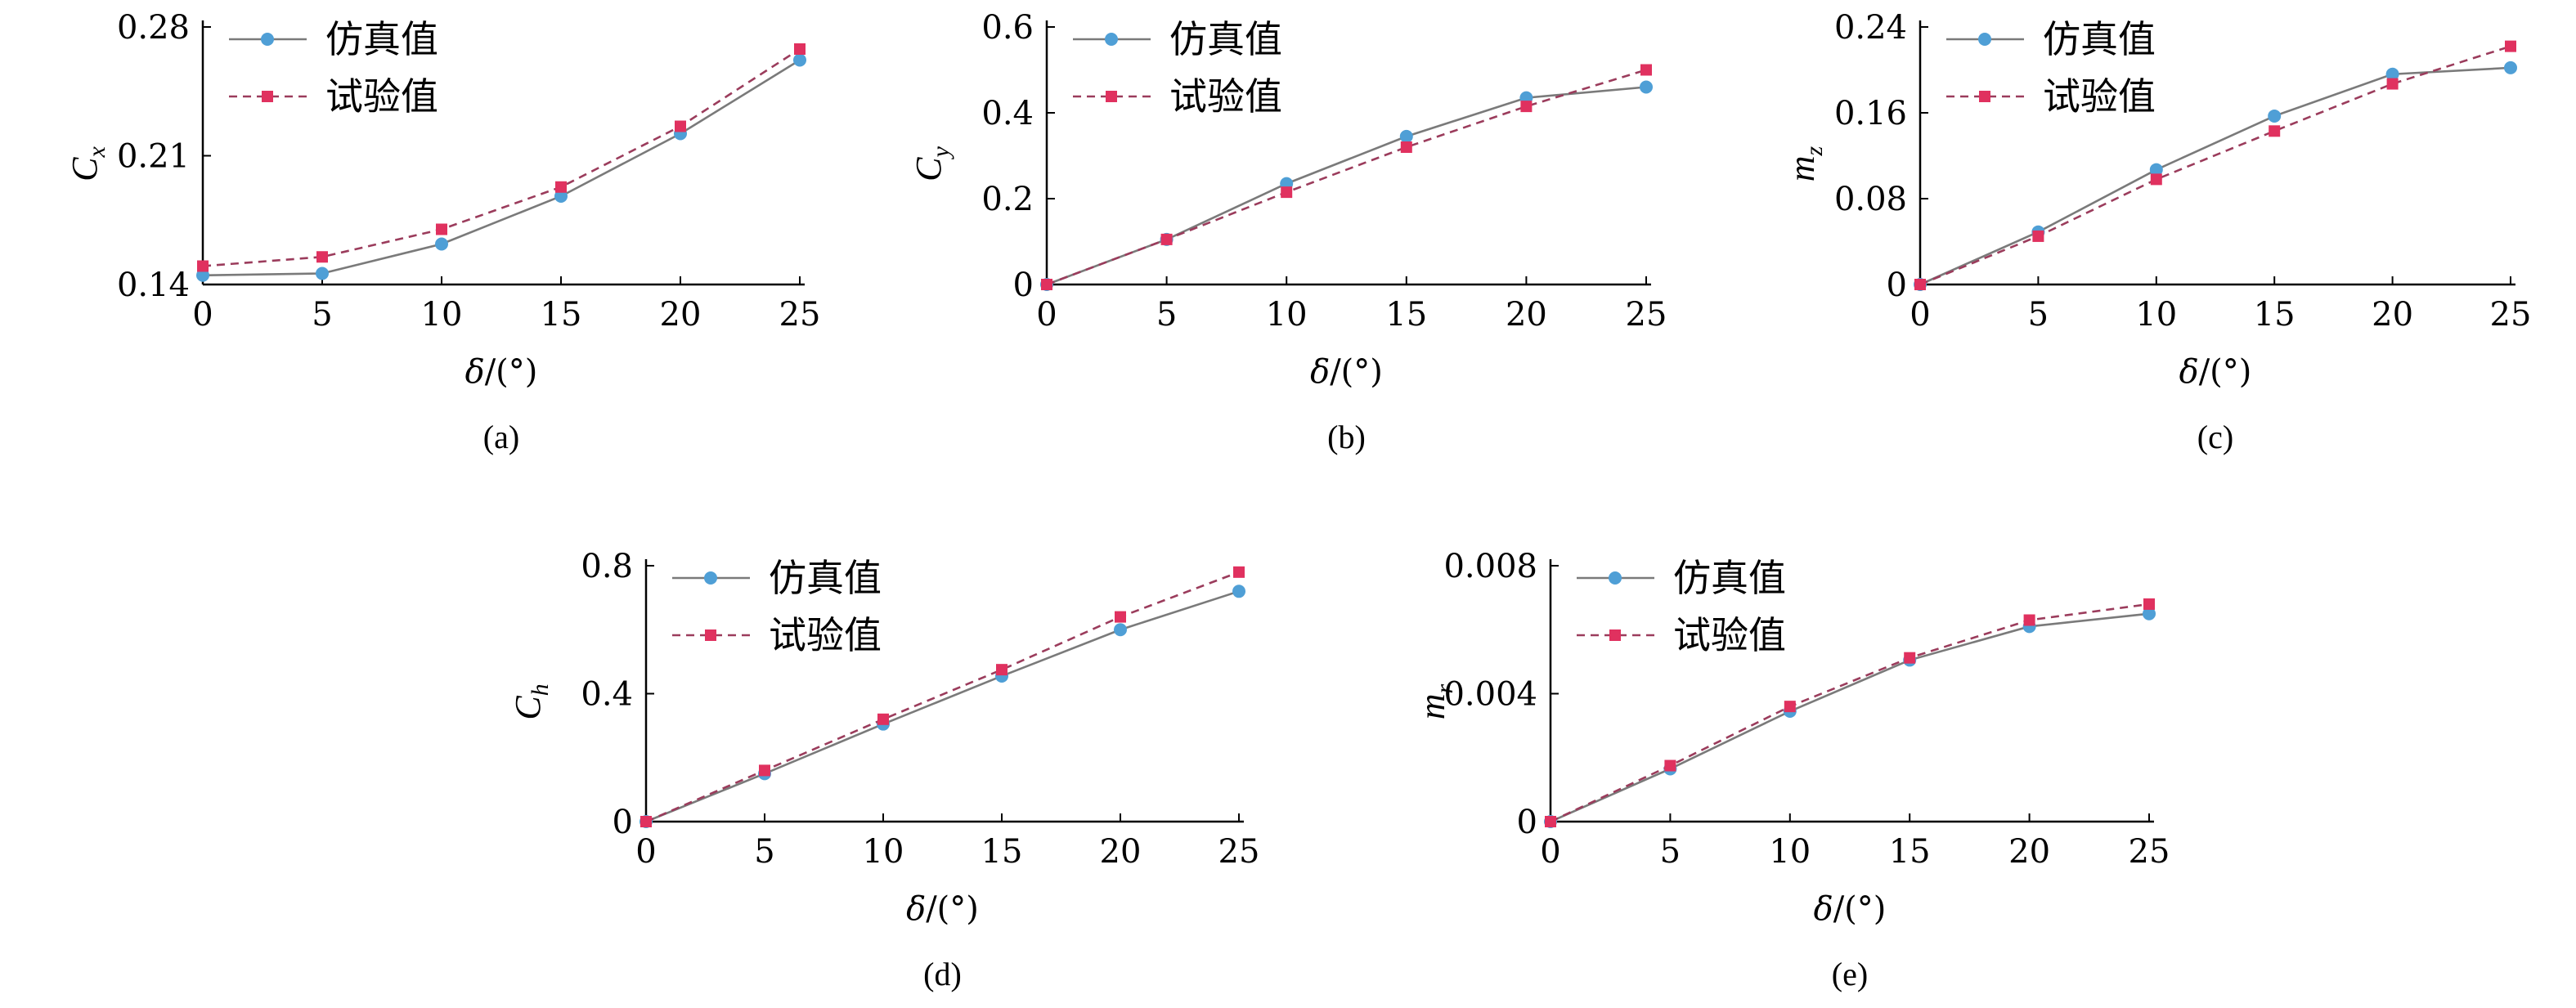 This screenshot has width=2576, height=1008. Describe the element at coordinates (607, 695) in the screenshot. I see `y-tick-label: 0.4` at that location.